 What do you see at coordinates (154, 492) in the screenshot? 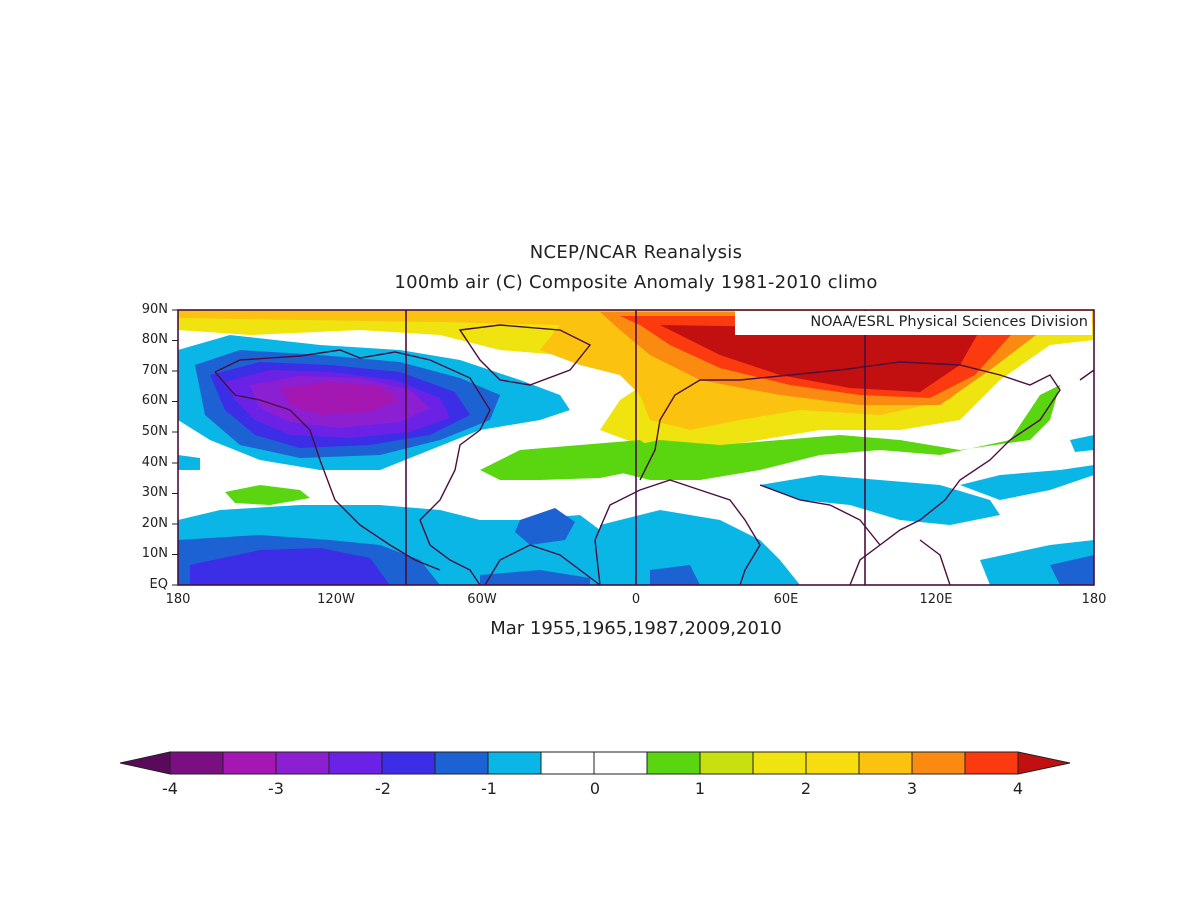
I see `lat-label-30n: 30N` at bounding box center [154, 492].